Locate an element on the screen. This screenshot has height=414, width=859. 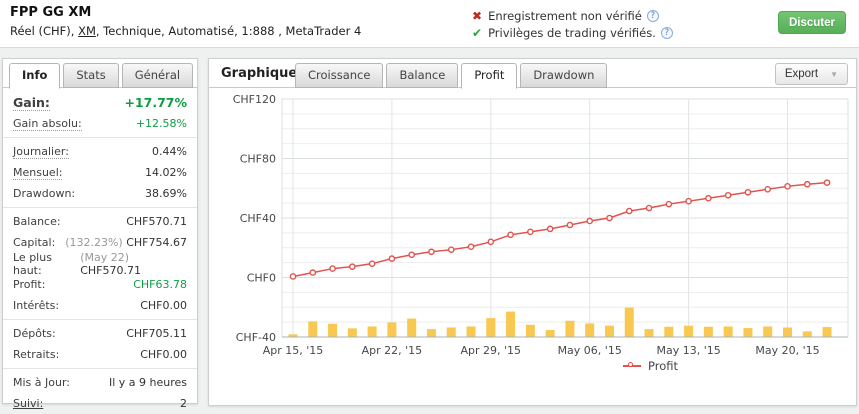
stat-row-le-plus-haut: Le plus haut: (May 22) CHF570.71 is located at coordinates (100, 264).